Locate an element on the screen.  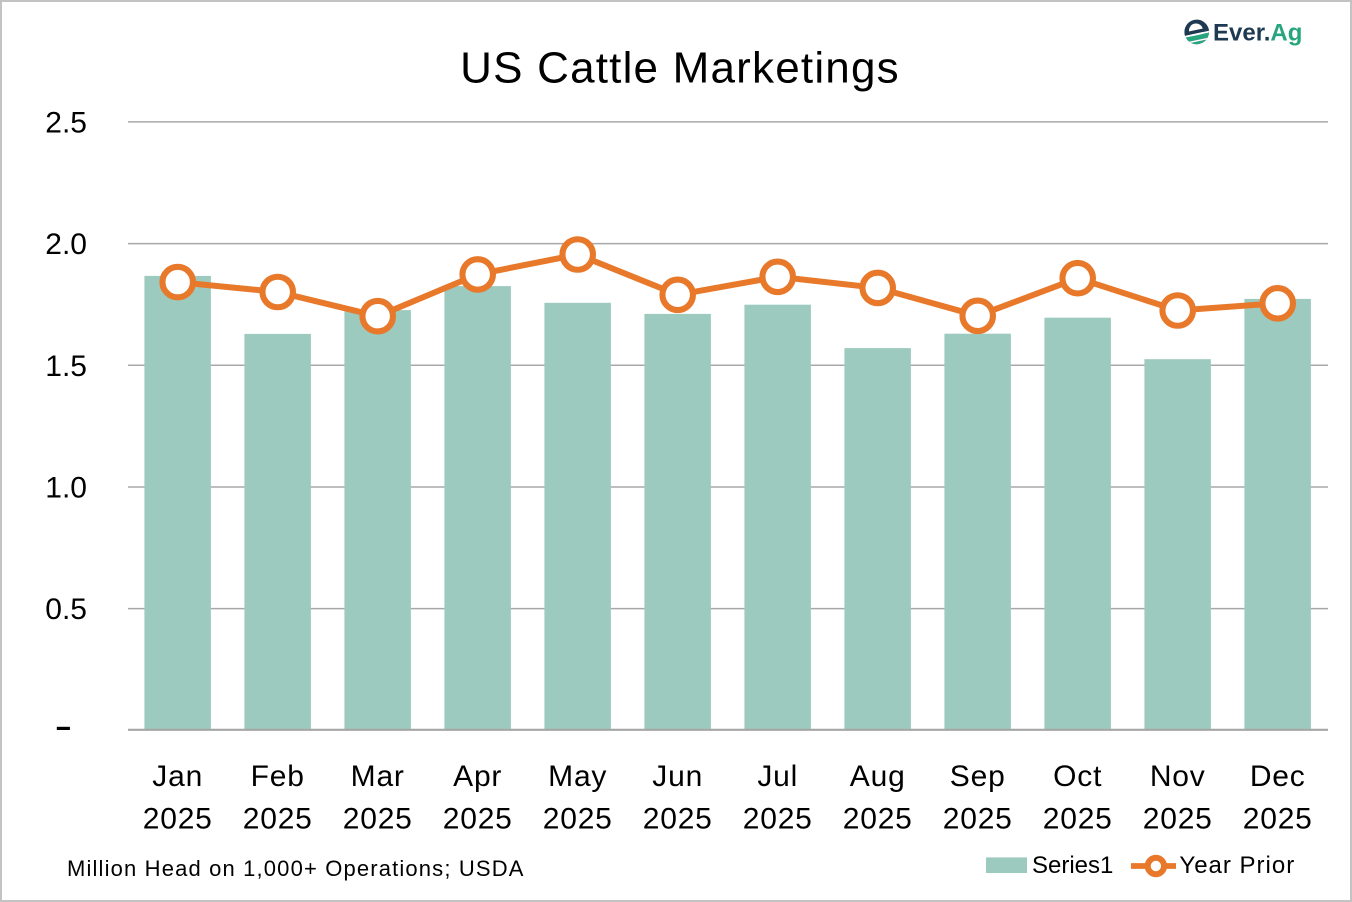
svg-text: Nov is located at coordinates (1178, 776).